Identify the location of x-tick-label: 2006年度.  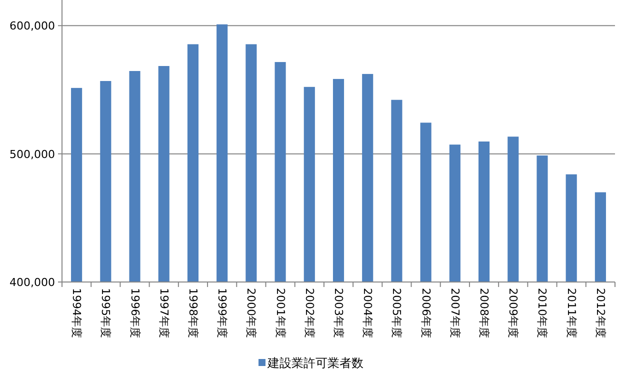
(425, 313).